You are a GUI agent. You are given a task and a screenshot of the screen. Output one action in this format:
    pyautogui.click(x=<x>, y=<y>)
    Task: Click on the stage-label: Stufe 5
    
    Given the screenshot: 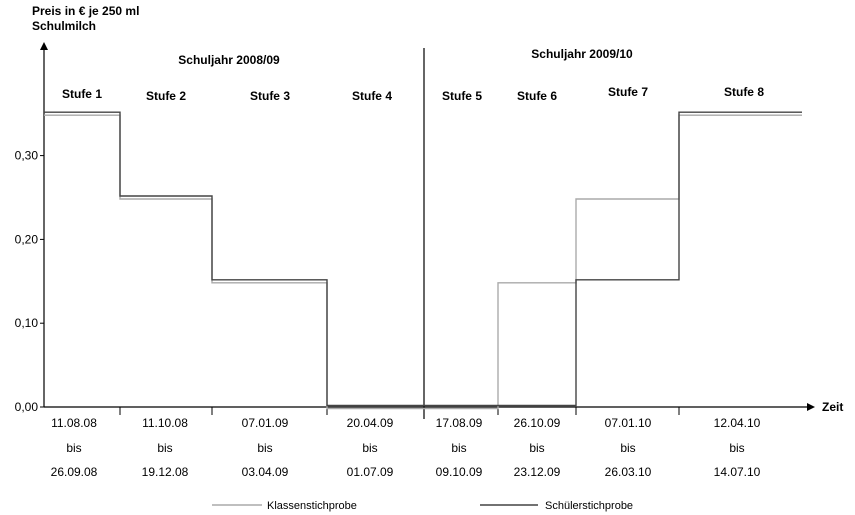 What is the action you would take?
    pyautogui.click(x=462, y=96)
    